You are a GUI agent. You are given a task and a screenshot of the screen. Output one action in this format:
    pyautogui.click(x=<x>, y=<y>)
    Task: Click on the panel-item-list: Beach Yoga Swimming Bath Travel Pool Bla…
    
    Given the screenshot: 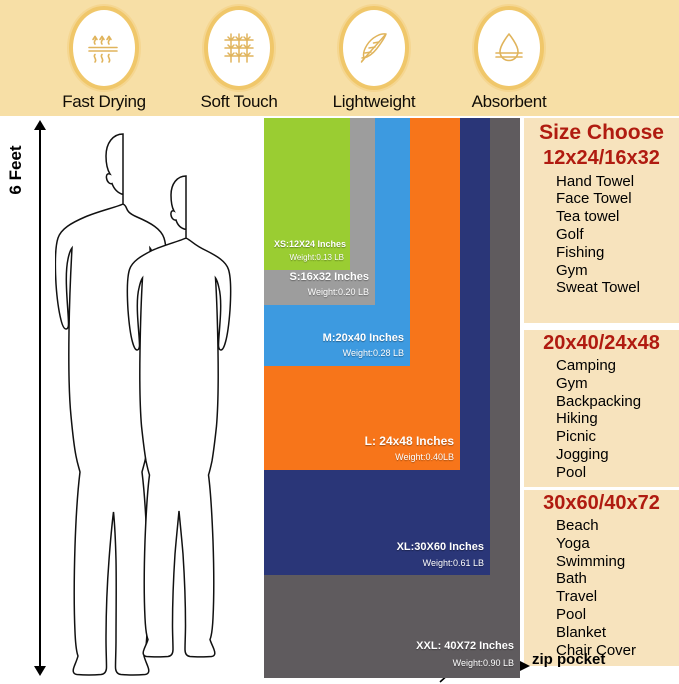 What is the action you would take?
    pyautogui.click(x=601, y=588)
    